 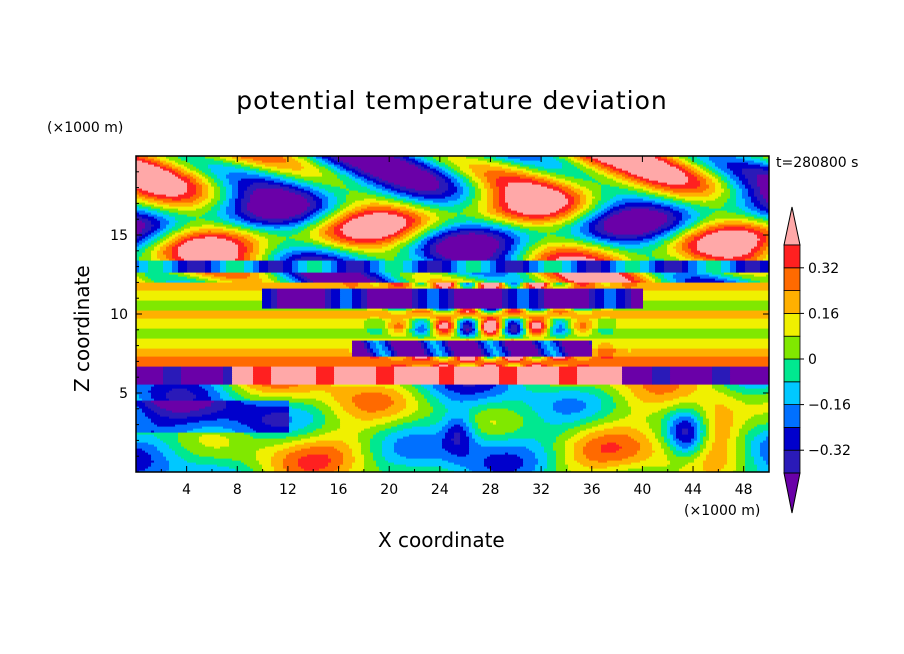 I want to click on colorbar: 0.32 0.16 0 −0.16 −0.32, so click(x=817, y=360).